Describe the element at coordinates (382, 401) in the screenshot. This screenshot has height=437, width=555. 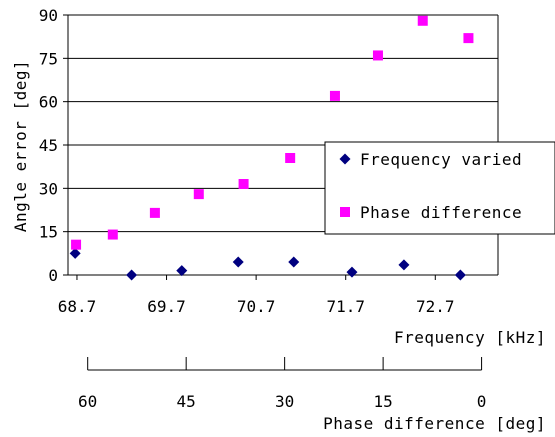
I see `secondary-tick-label: 15` at that location.